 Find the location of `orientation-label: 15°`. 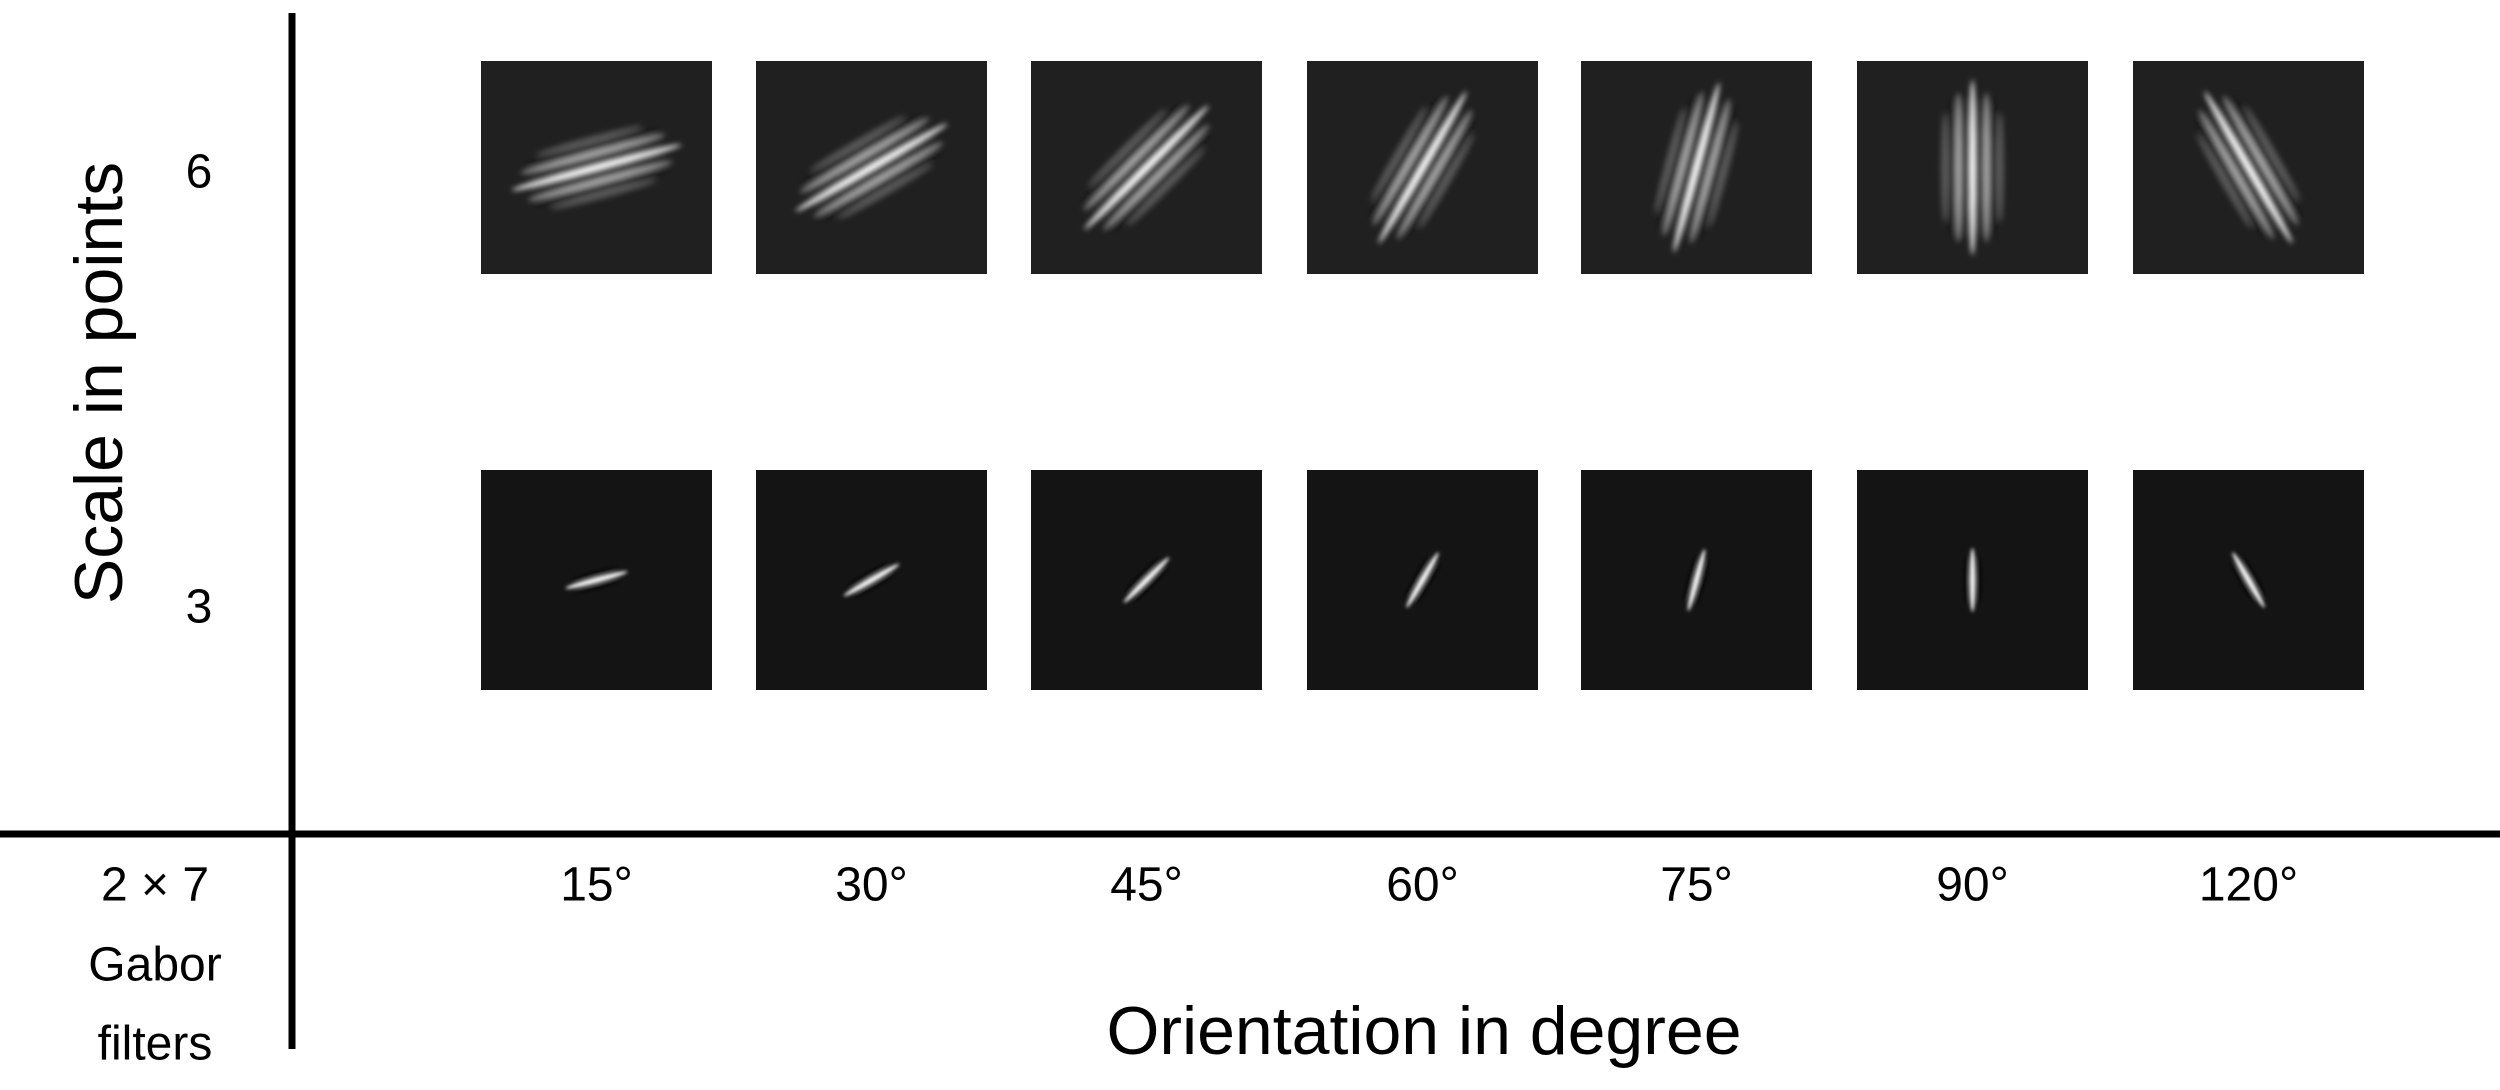

orientation-label: 15° is located at coordinates (596, 885).